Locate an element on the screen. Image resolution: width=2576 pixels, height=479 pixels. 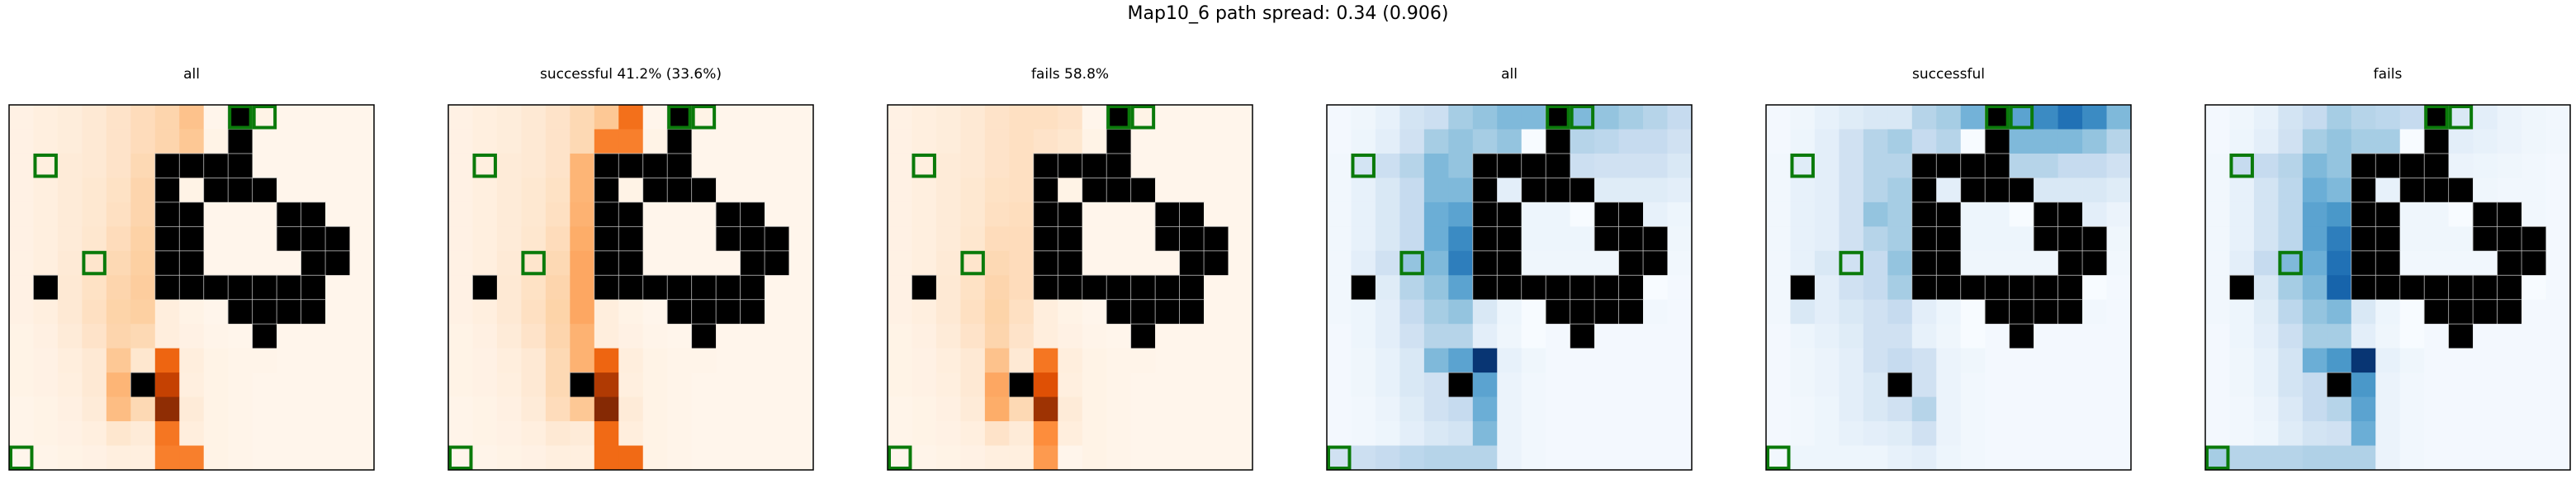
plot-frame is located at coordinates (1070, 288).